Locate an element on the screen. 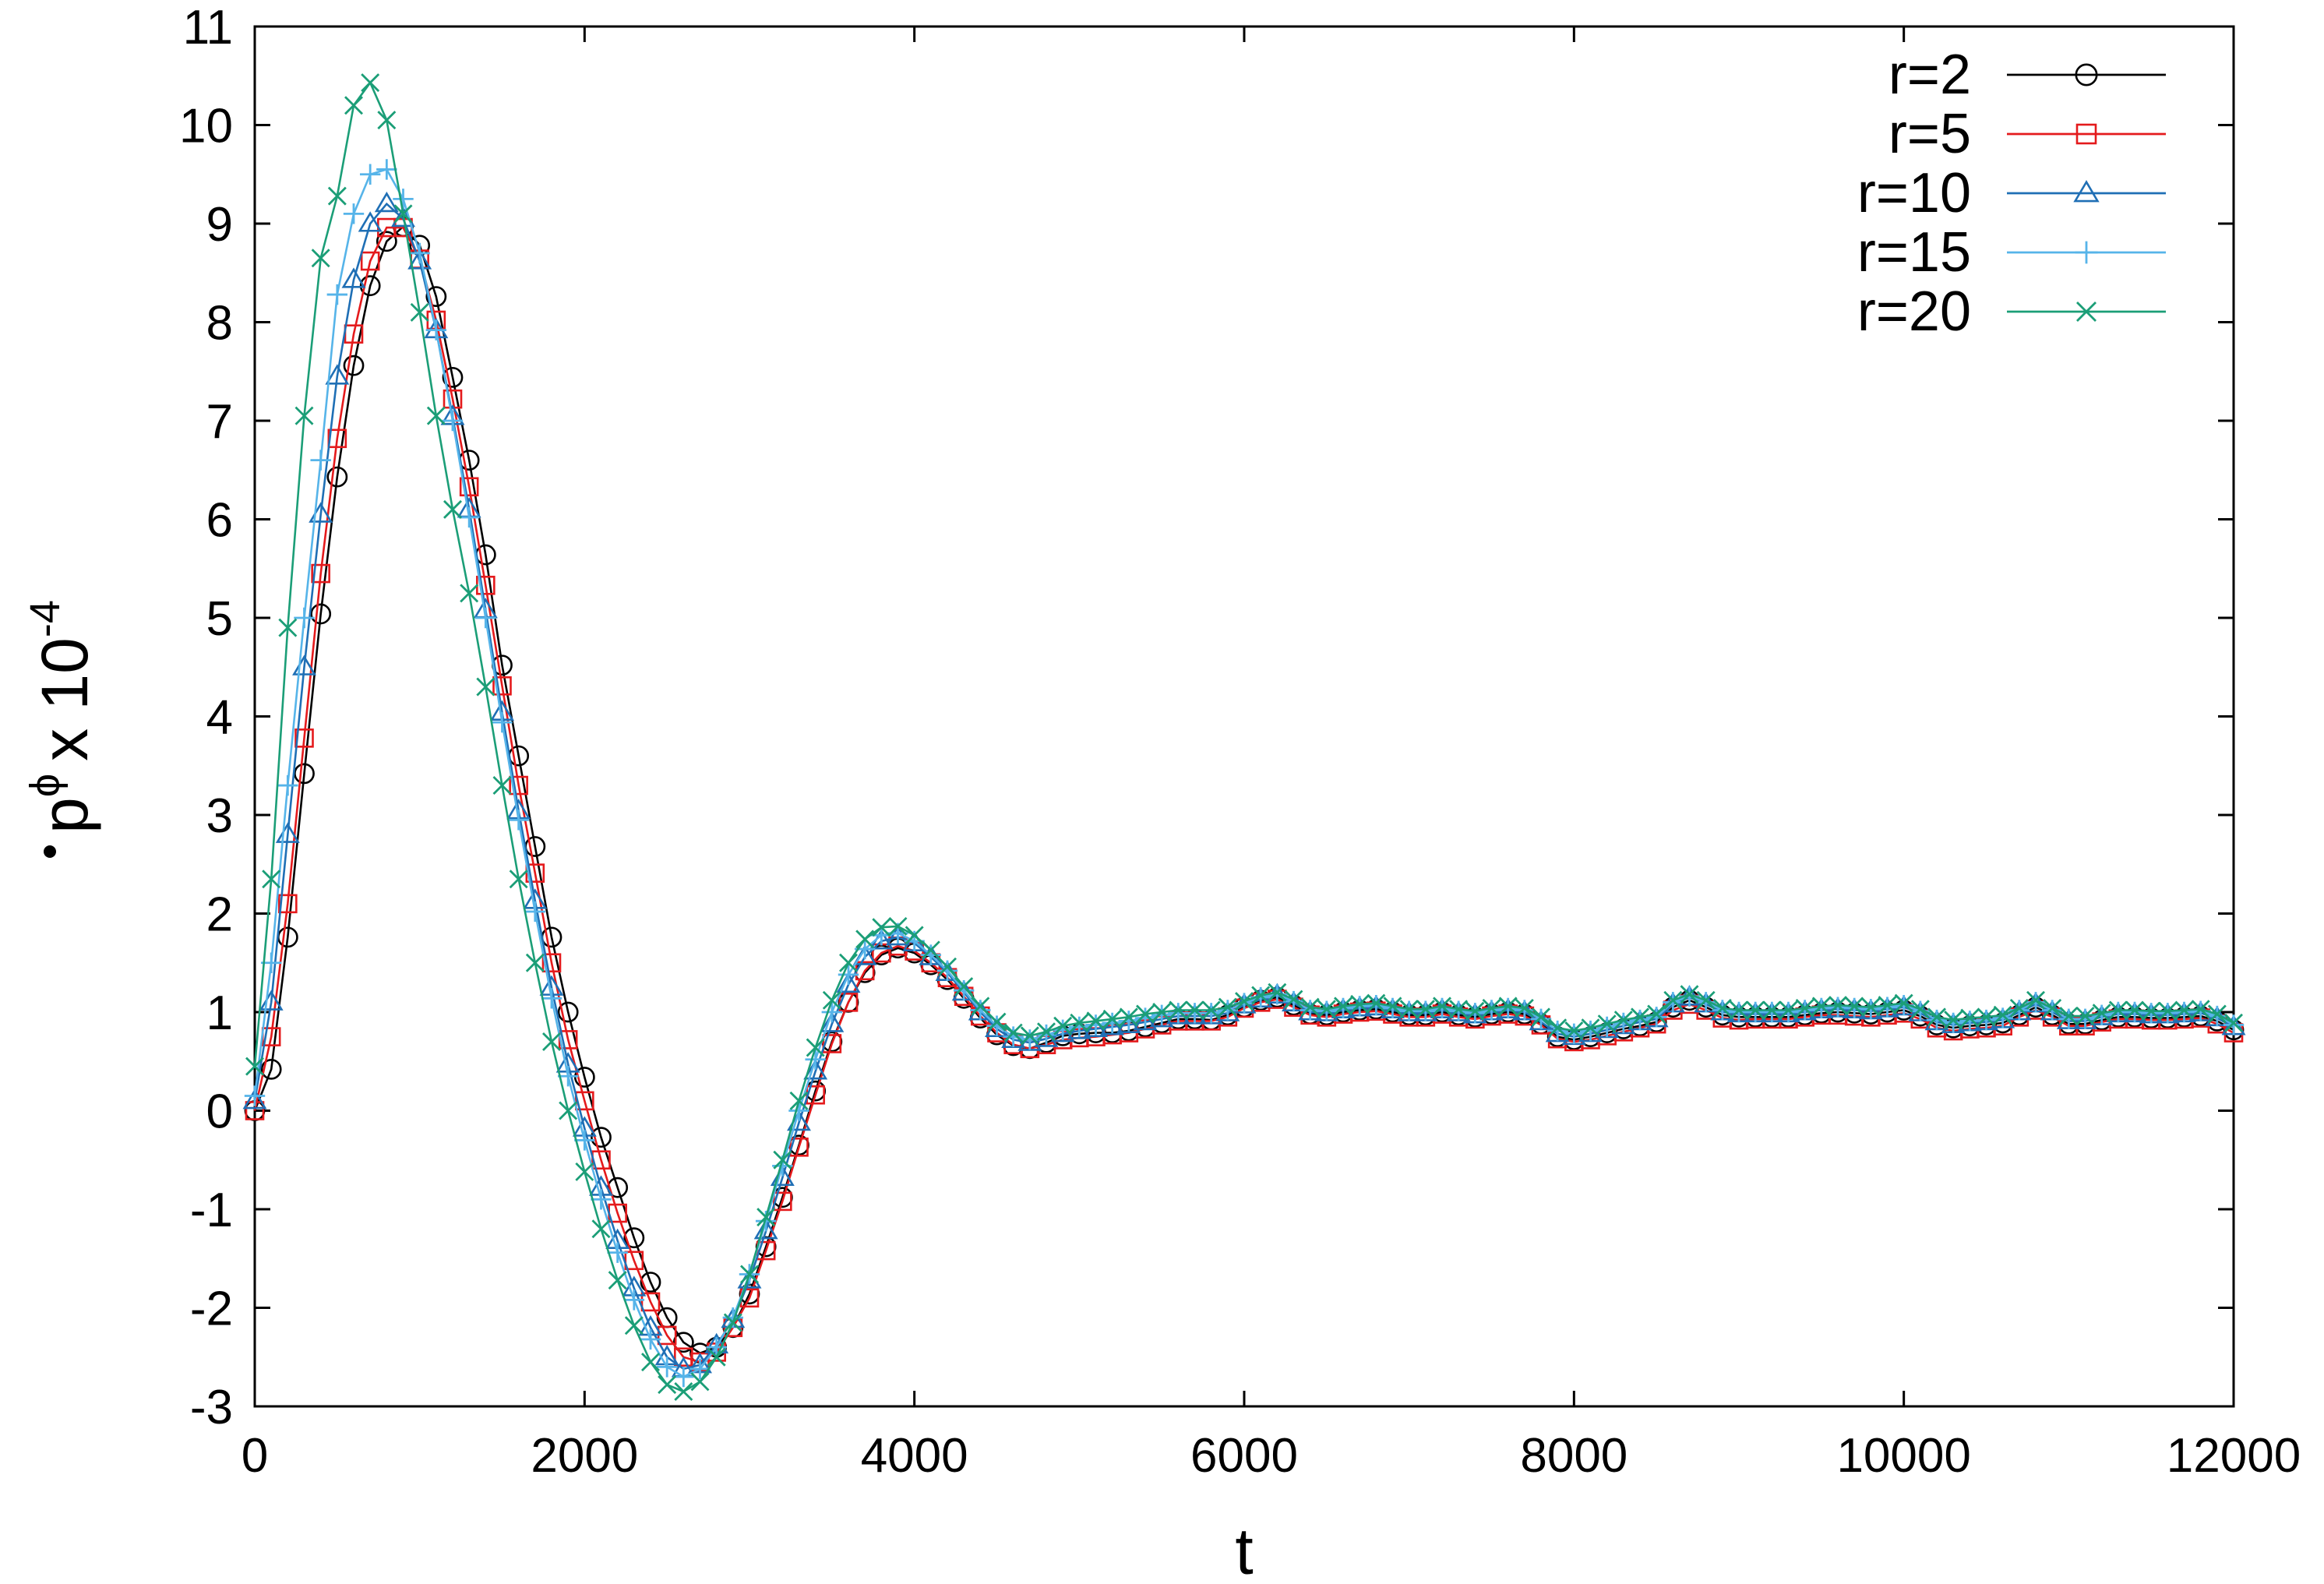  legend: r=2r=5r=10r=15r=20 is located at coordinates (2012, 194).